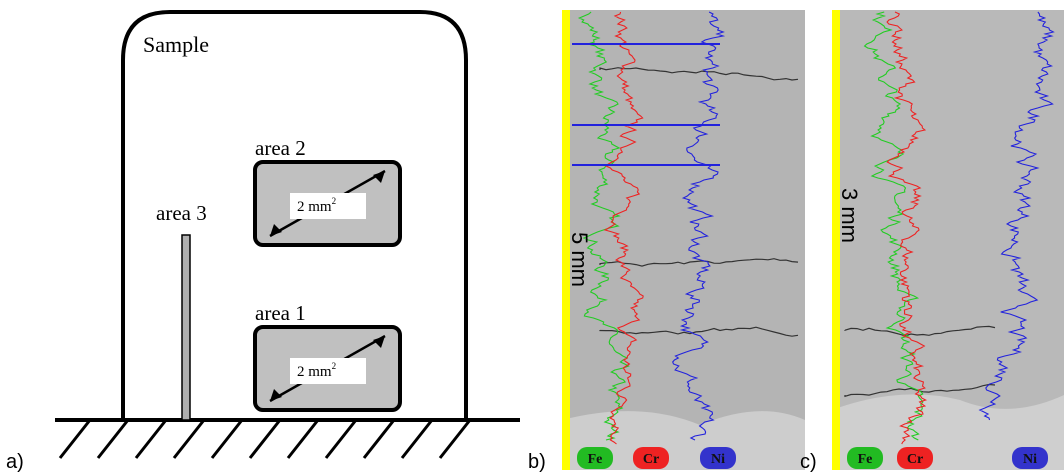  I want to click on area-label: area 3, so click(181, 213).